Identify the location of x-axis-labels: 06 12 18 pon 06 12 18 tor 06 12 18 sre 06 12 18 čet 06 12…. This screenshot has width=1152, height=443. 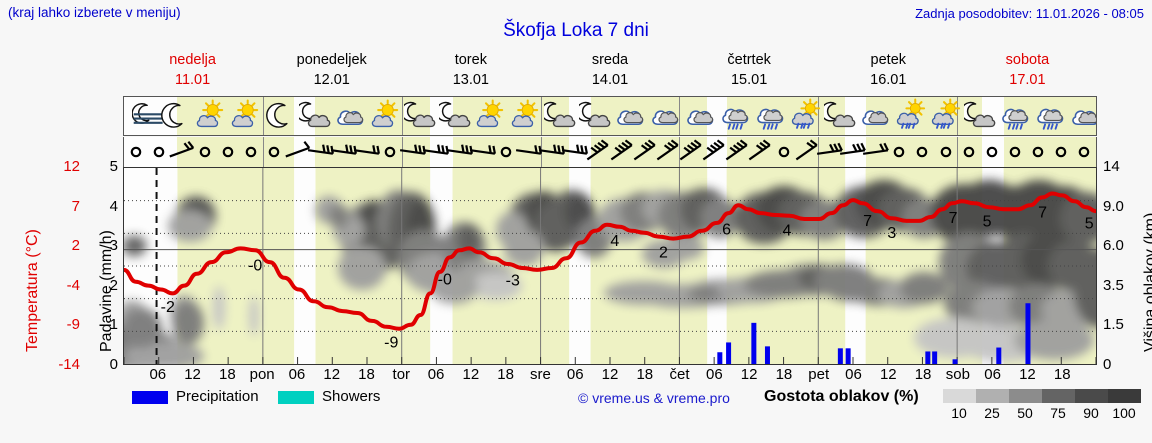
(610, 376).